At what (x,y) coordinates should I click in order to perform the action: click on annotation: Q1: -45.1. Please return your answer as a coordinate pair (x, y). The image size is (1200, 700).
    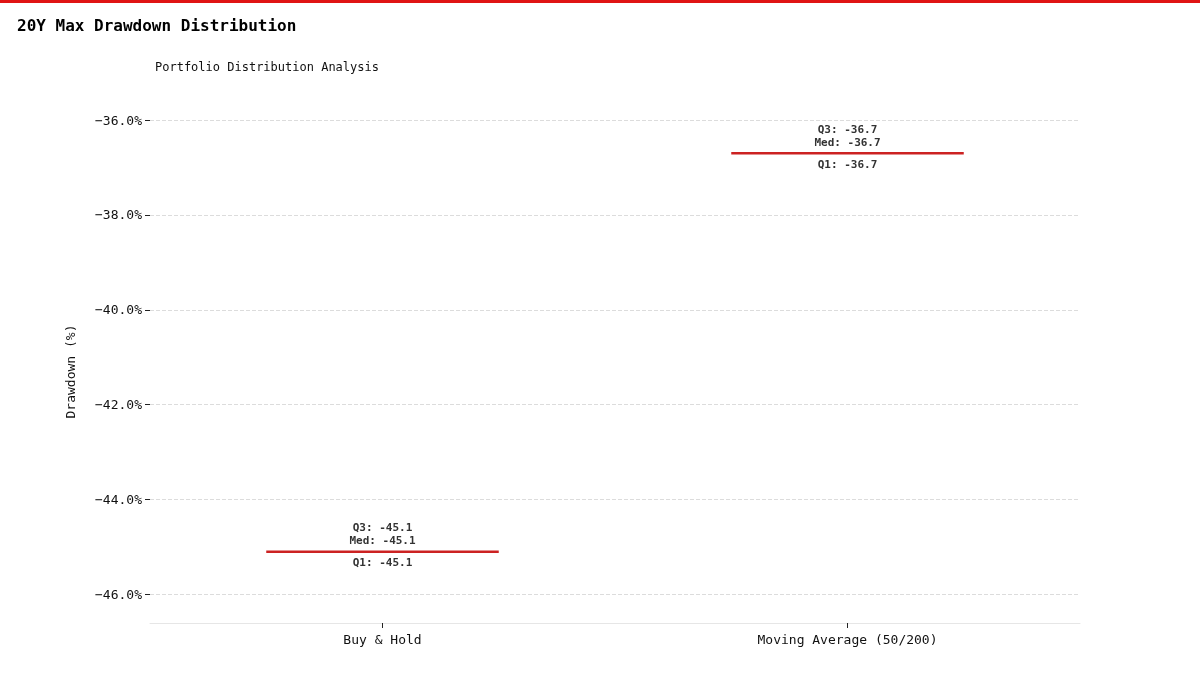
    Looking at the image, I should click on (382, 563).